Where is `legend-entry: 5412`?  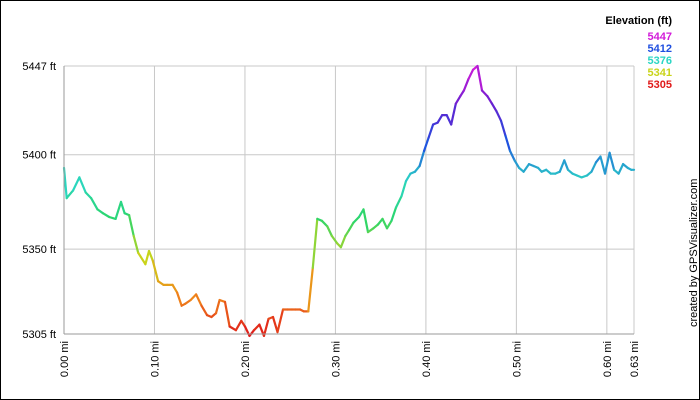
legend-entry: 5412 is located at coordinates (660, 49).